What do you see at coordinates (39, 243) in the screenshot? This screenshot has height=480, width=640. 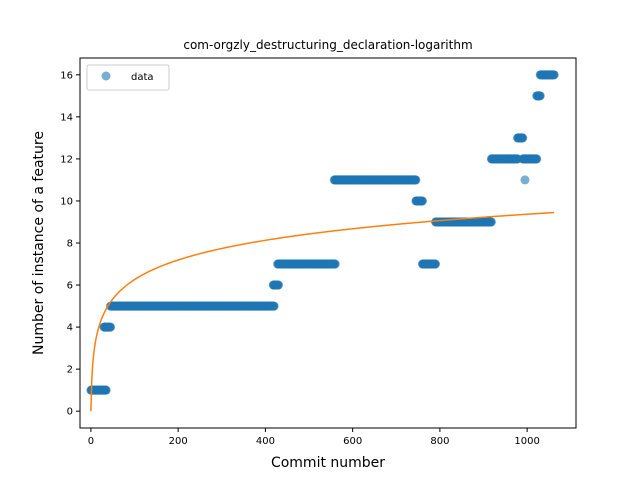 I see `y-axis-label: Number of instance of a feature` at bounding box center [39, 243].